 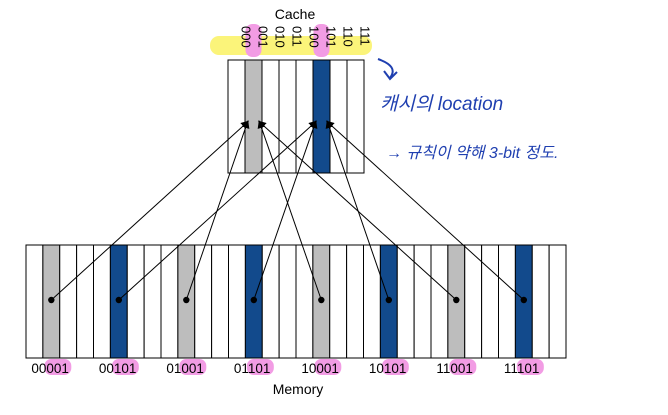 What do you see at coordinates (287, 367) in the screenshot?
I see `memory-address-labels: 00001 00101 01001 01101 10001 10101 11001 11101` at bounding box center [287, 367].